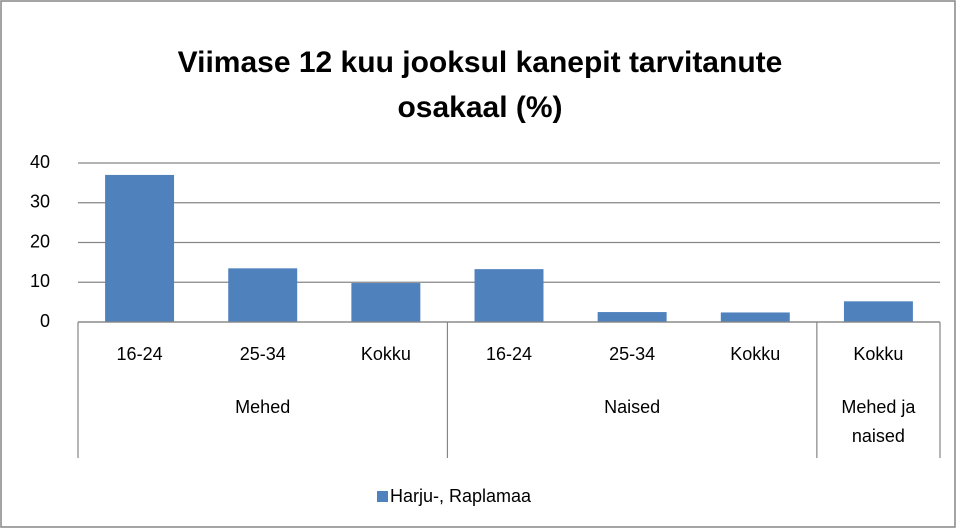  Describe the element at coordinates (40, 202) in the screenshot. I see `y-tick-label: 30` at that location.